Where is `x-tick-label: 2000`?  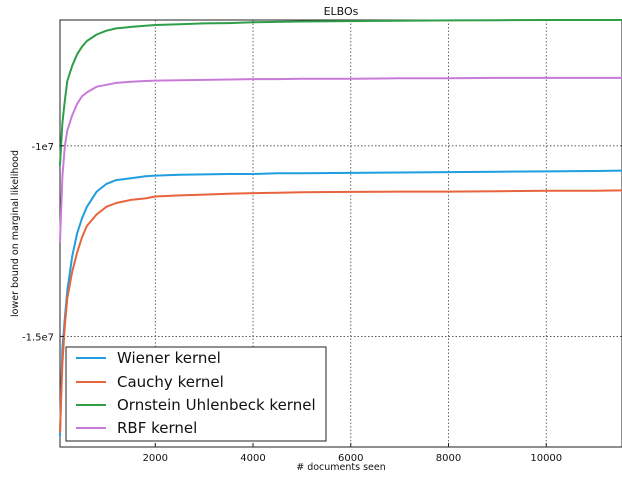 x-tick-label: 2000 is located at coordinates (155, 458).